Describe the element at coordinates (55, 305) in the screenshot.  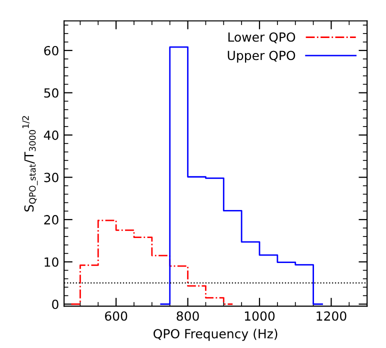
I see `y-tick-label: 0` at that location.